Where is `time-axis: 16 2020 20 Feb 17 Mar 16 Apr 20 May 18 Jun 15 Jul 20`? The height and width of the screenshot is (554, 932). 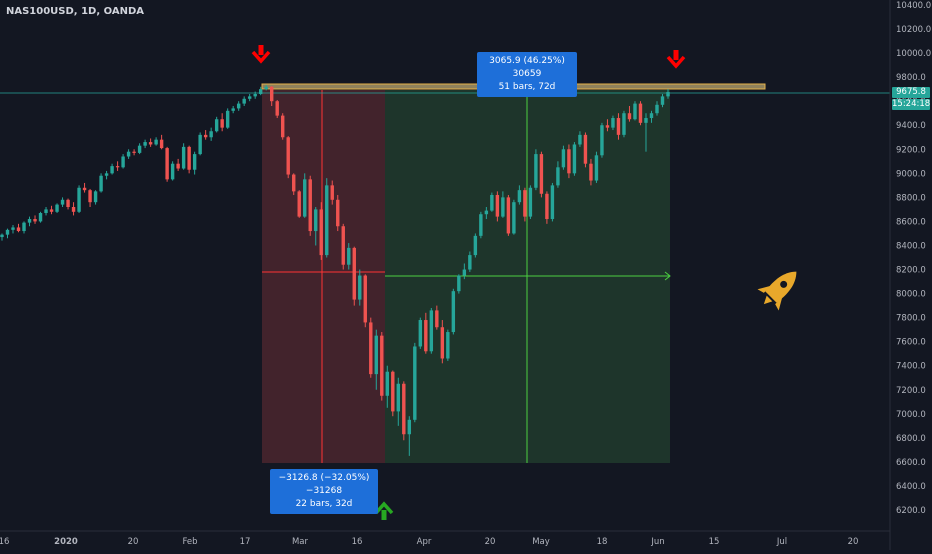
time-axis: 16 2020 20 Feb 17 Mar 16 Apr 20 May 18 Jun 15 Jul 20 is located at coordinates (429, 542).